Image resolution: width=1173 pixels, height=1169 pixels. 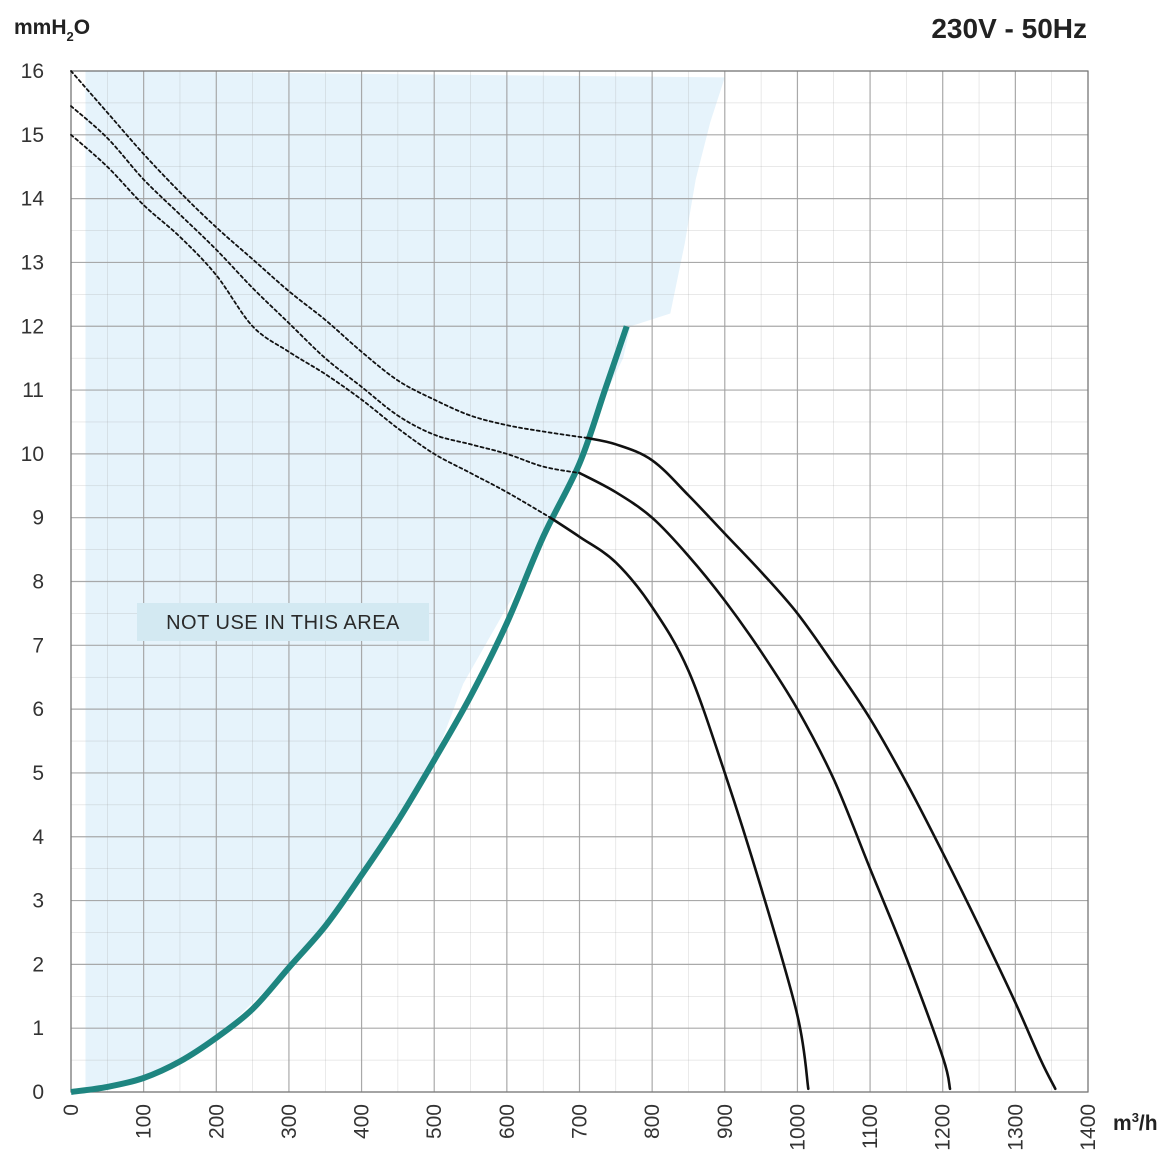 I want to click on x-tick-label: 300, so click(x=289, y=1121).